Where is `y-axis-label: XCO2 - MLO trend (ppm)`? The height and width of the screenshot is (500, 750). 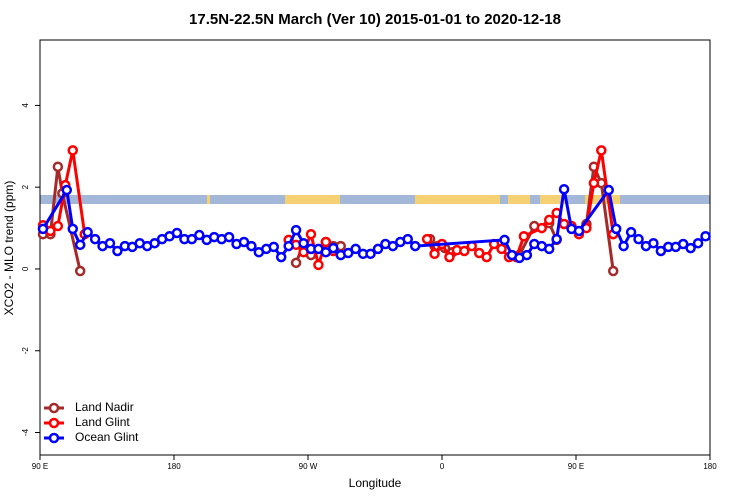 y-axis-label: XCO2 - MLO trend (ppm) is located at coordinates (9, 248).